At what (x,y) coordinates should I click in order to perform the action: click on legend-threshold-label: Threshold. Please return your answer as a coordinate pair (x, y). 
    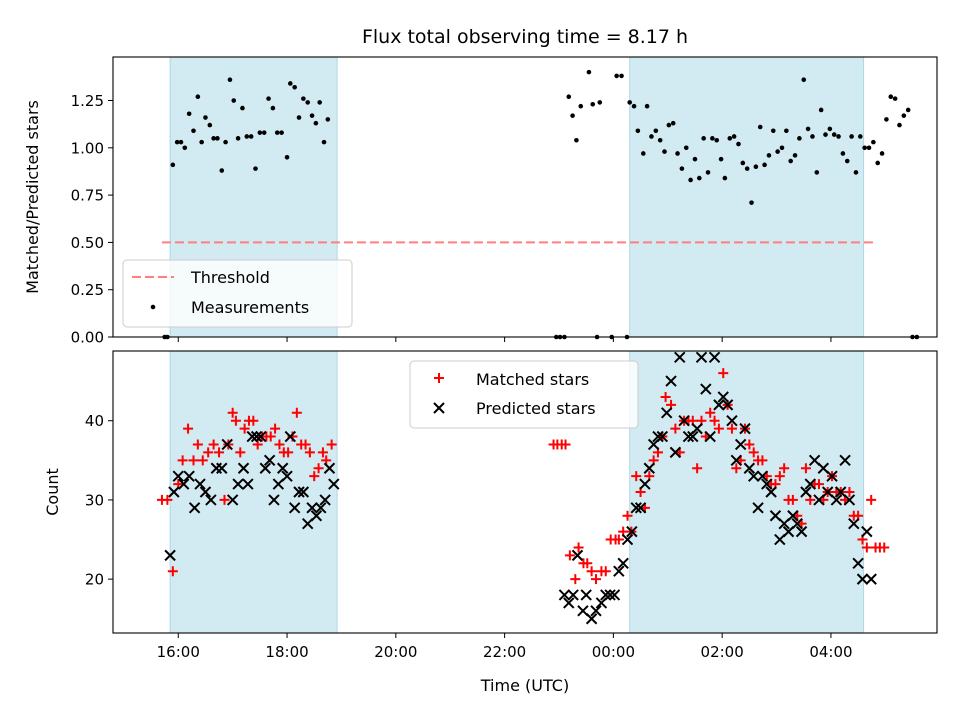
    Looking at the image, I should click on (230, 277).